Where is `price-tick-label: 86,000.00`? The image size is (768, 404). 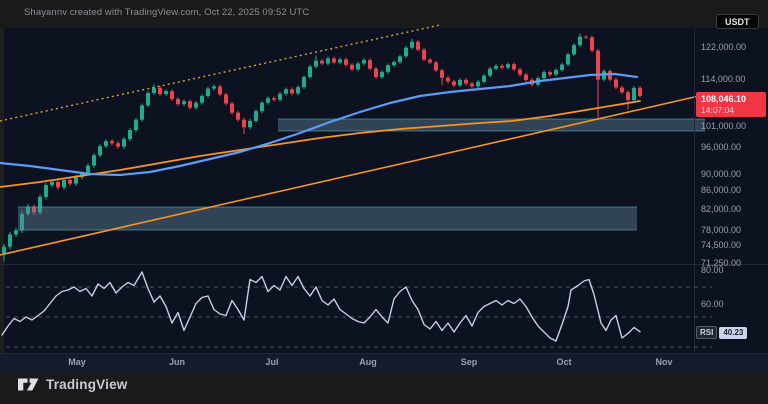
price-tick-label: 86,000.00 is located at coordinates (721, 190).